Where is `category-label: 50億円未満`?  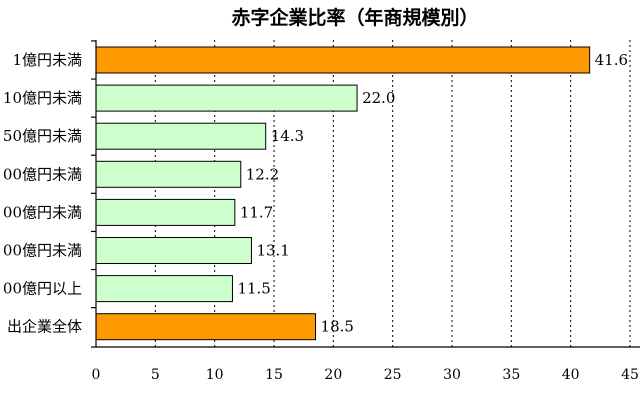 category-label: 50億円未満 is located at coordinates (42, 136).